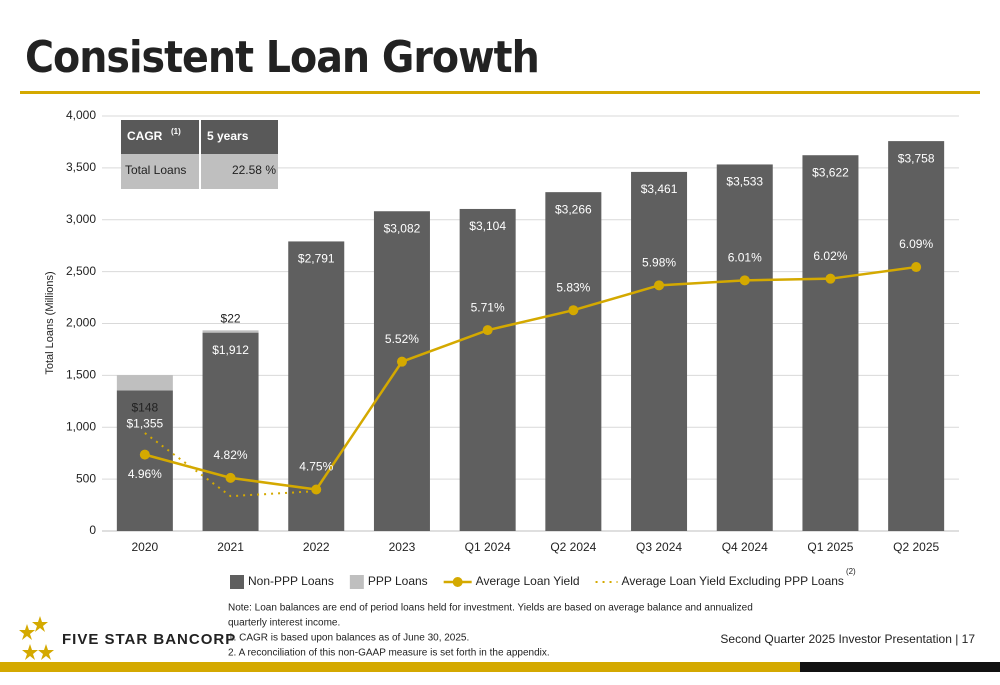 This screenshot has width=1000, height=685. What do you see at coordinates (573, 209) in the screenshot?
I see `bar-label: $3,266` at bounding box center [573, 209].